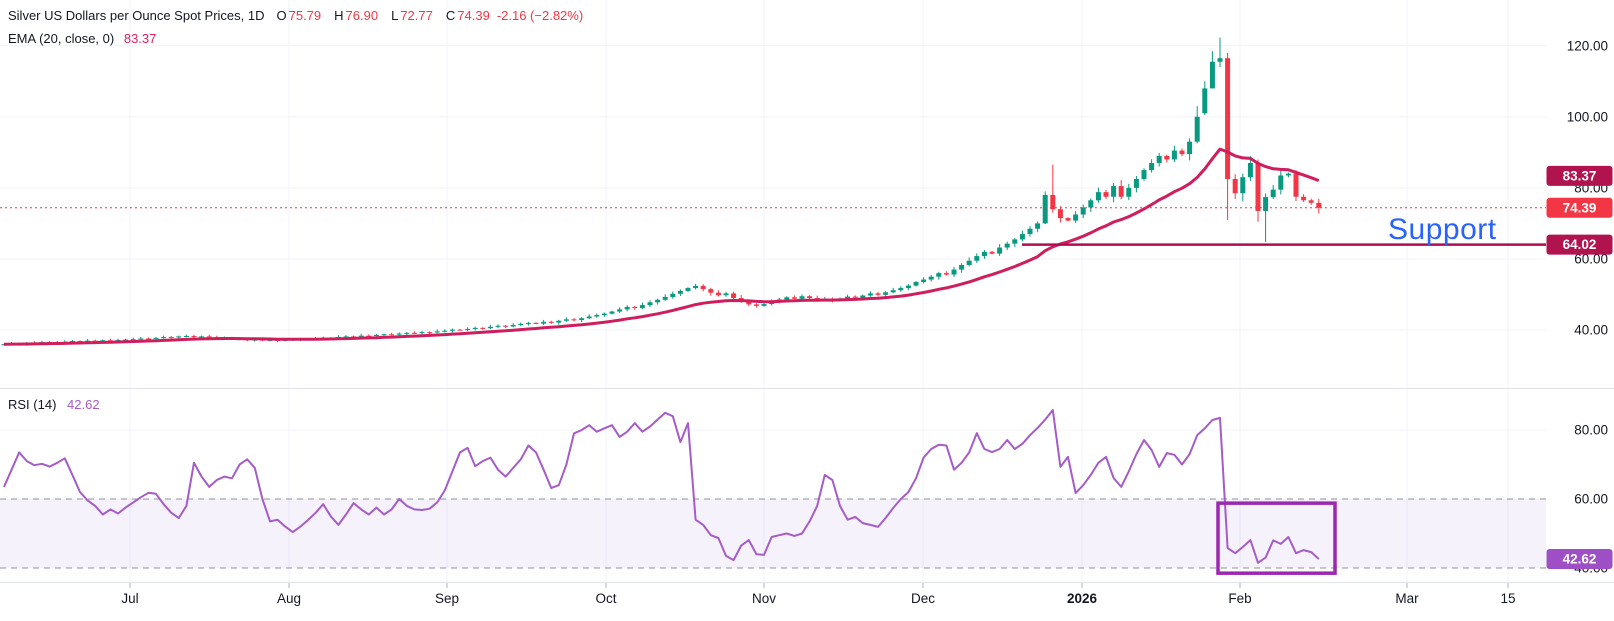 Image resolution: width=1614 pixels, height=621 pixels. What do you see at coordinates (305, 15) in the screenshot?
I see `open-value: 75.79` at bounding box center [305, 15].